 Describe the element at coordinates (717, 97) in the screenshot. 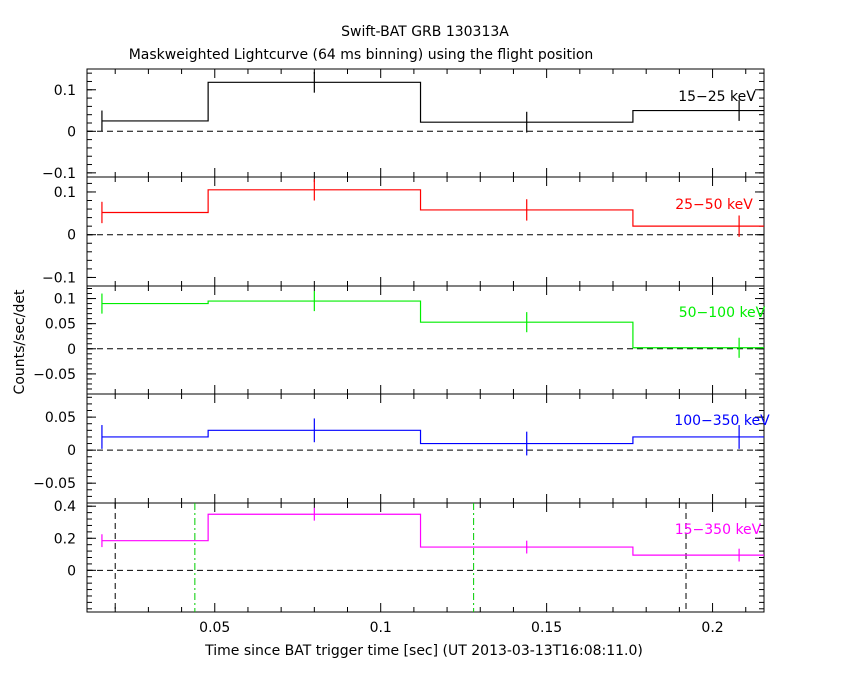

I see `series-label: 15−25 keV` at that location.